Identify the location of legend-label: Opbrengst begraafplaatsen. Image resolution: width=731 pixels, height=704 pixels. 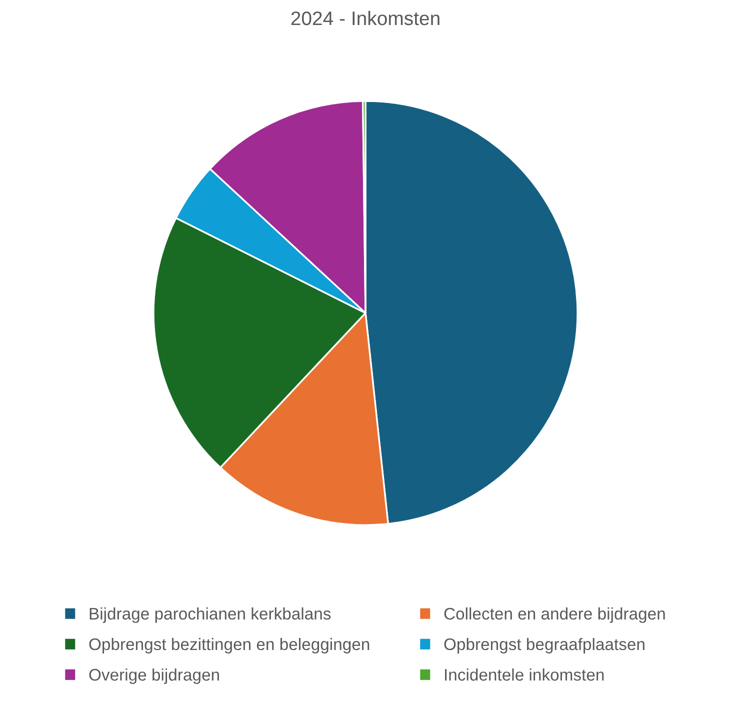
(544, 646).